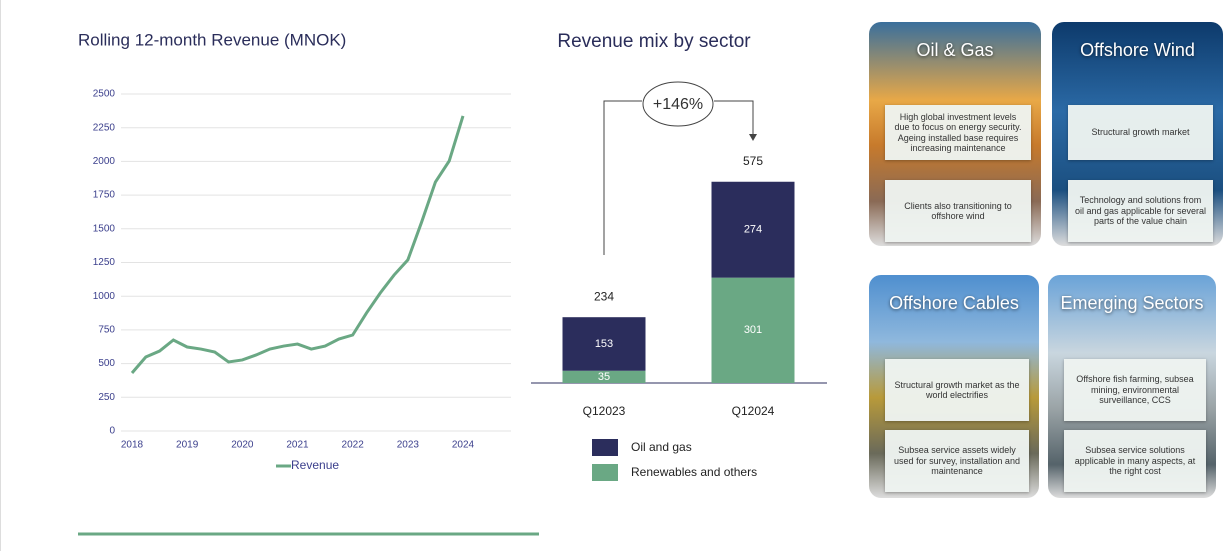 This screenshot has width=1230, height=551. Describe the element at coordinates (104, 228) in the screenshot. I see `y-tick-label: 1500` at that location.